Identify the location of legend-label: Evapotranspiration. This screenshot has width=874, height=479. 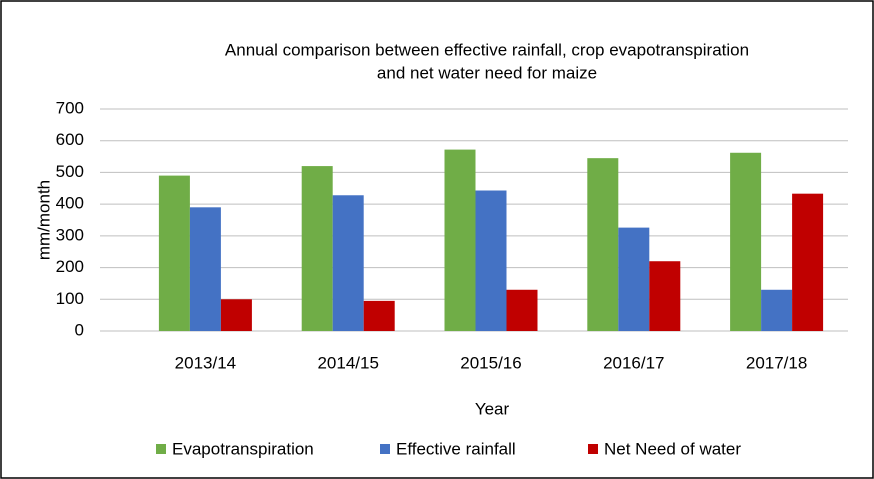
(243, 448).